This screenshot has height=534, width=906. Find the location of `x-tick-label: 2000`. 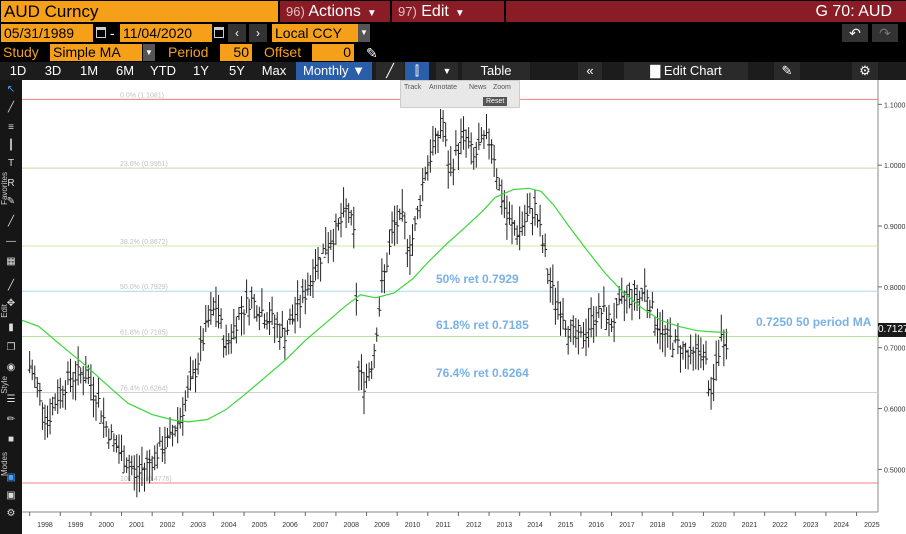

x-tick-label: 2000 is located at coordinates (106, 525).